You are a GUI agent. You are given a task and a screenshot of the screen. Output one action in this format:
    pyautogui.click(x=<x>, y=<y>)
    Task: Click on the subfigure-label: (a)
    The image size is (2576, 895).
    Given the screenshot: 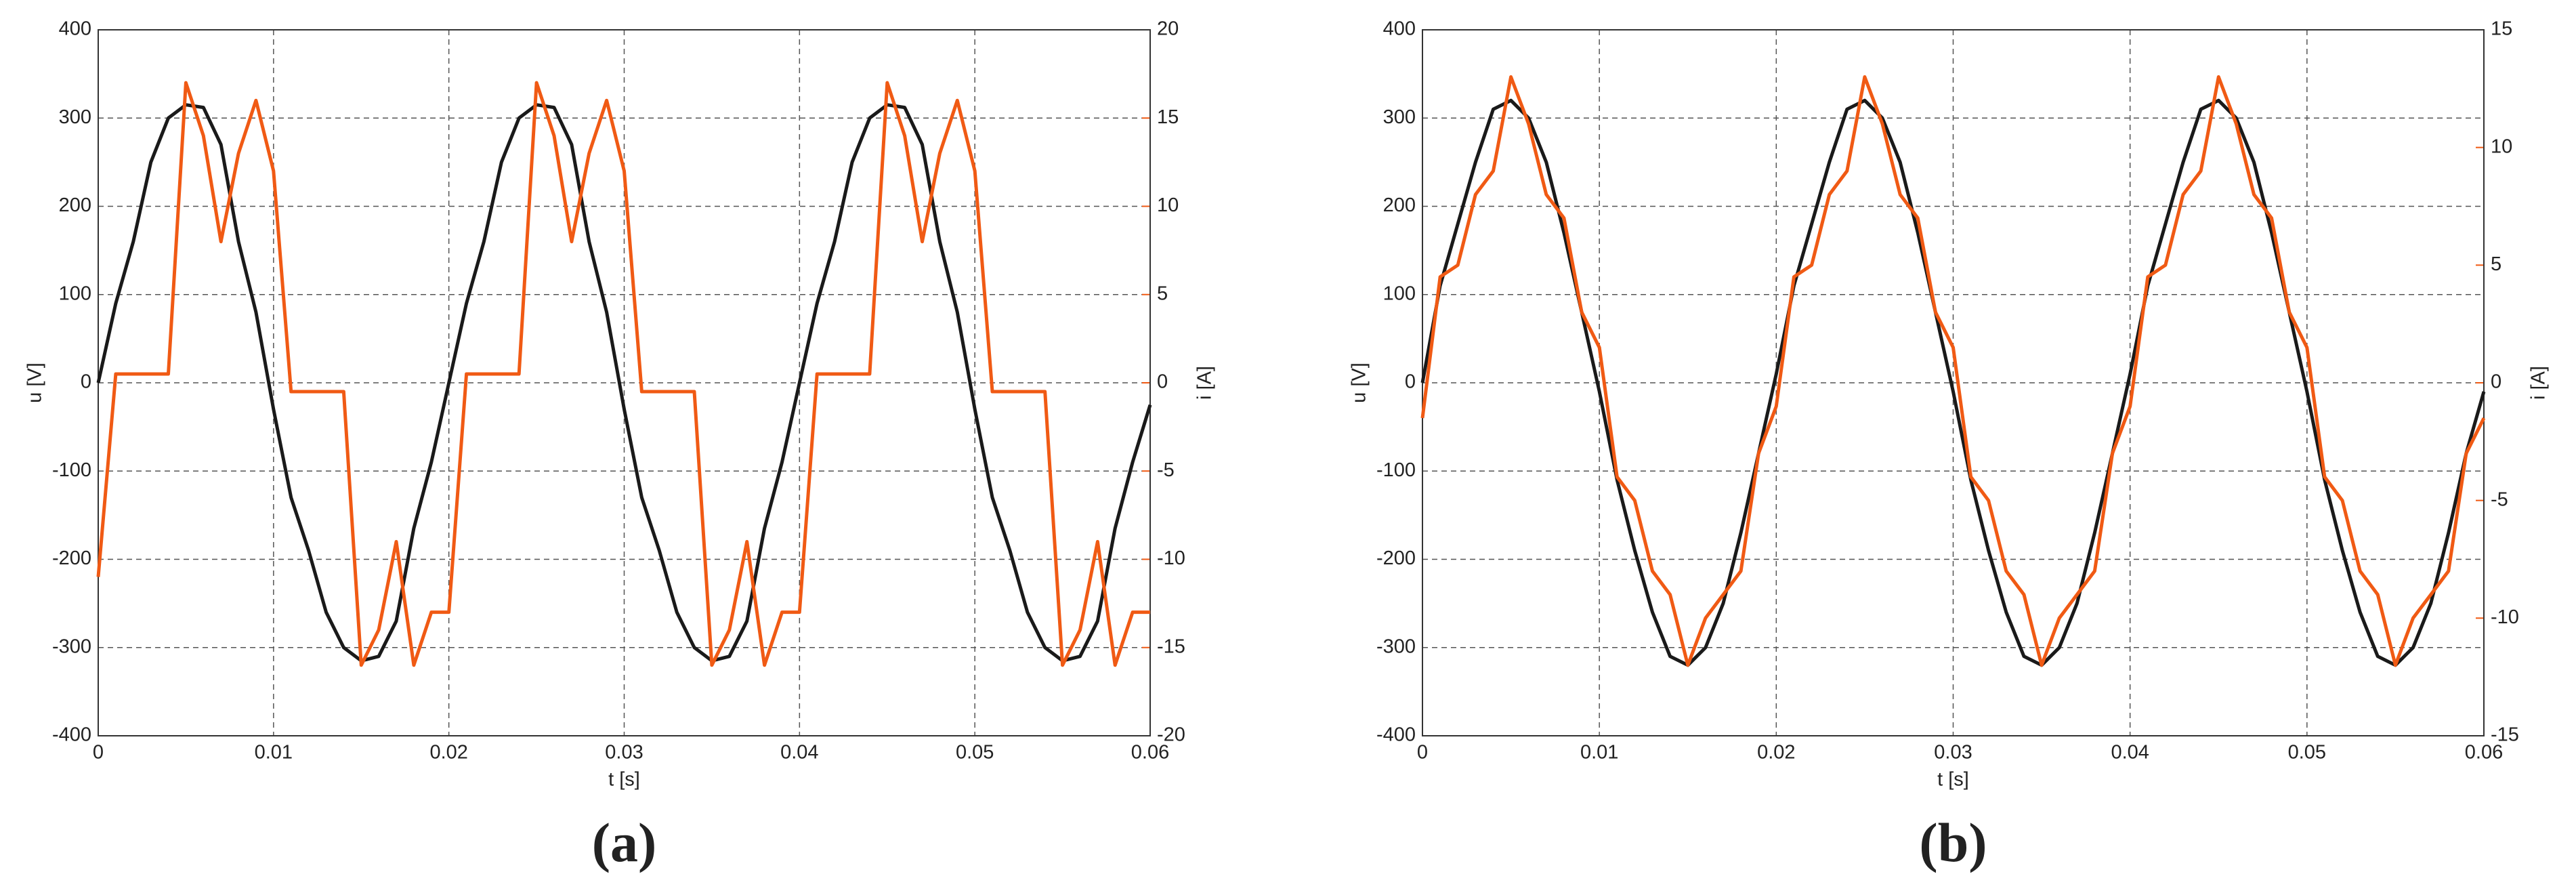 What is the action you would take?
    pyautogui.click(x=624, y=842)
    